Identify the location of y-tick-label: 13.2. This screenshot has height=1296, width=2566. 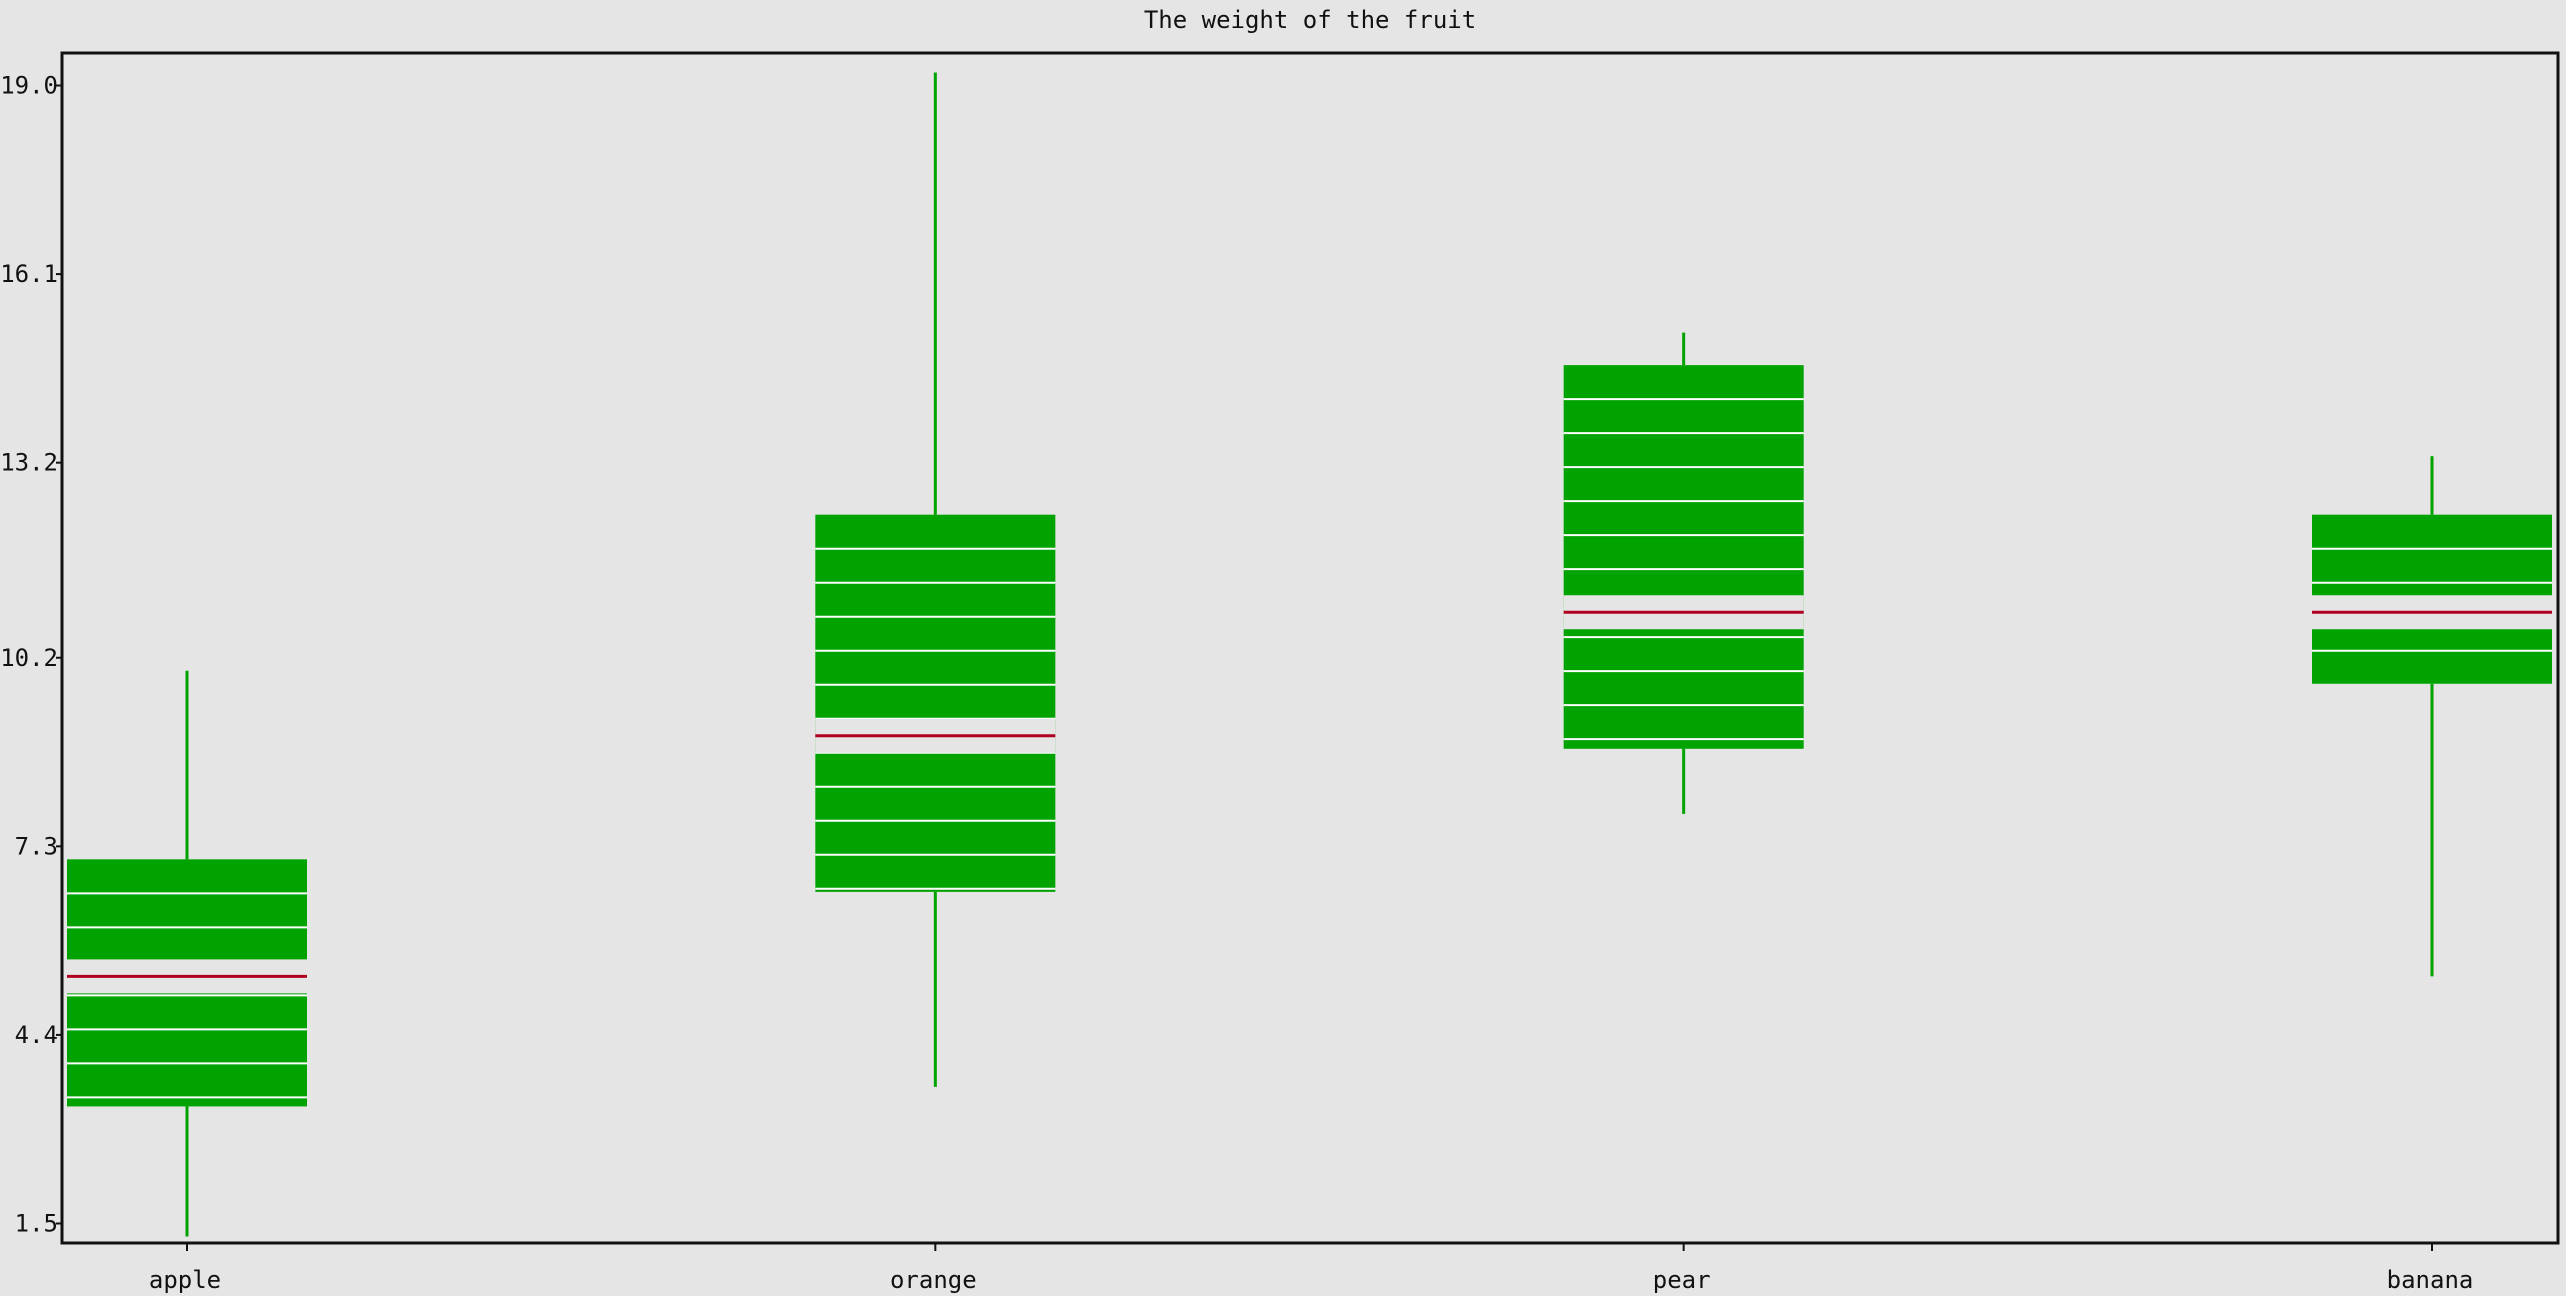
(29, 463).